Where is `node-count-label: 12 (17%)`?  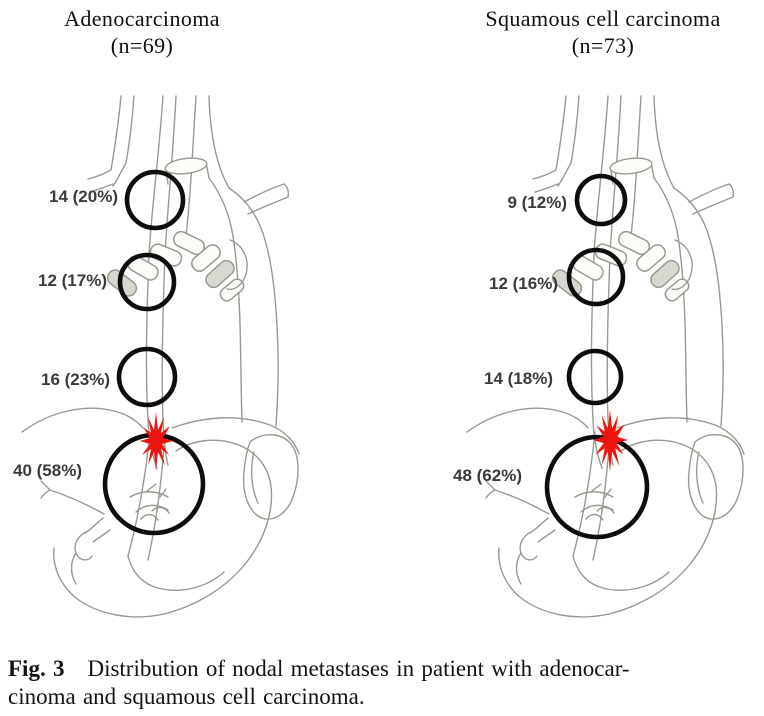 node-count-label: 12 (17%) is located at coordinates (72, 280).